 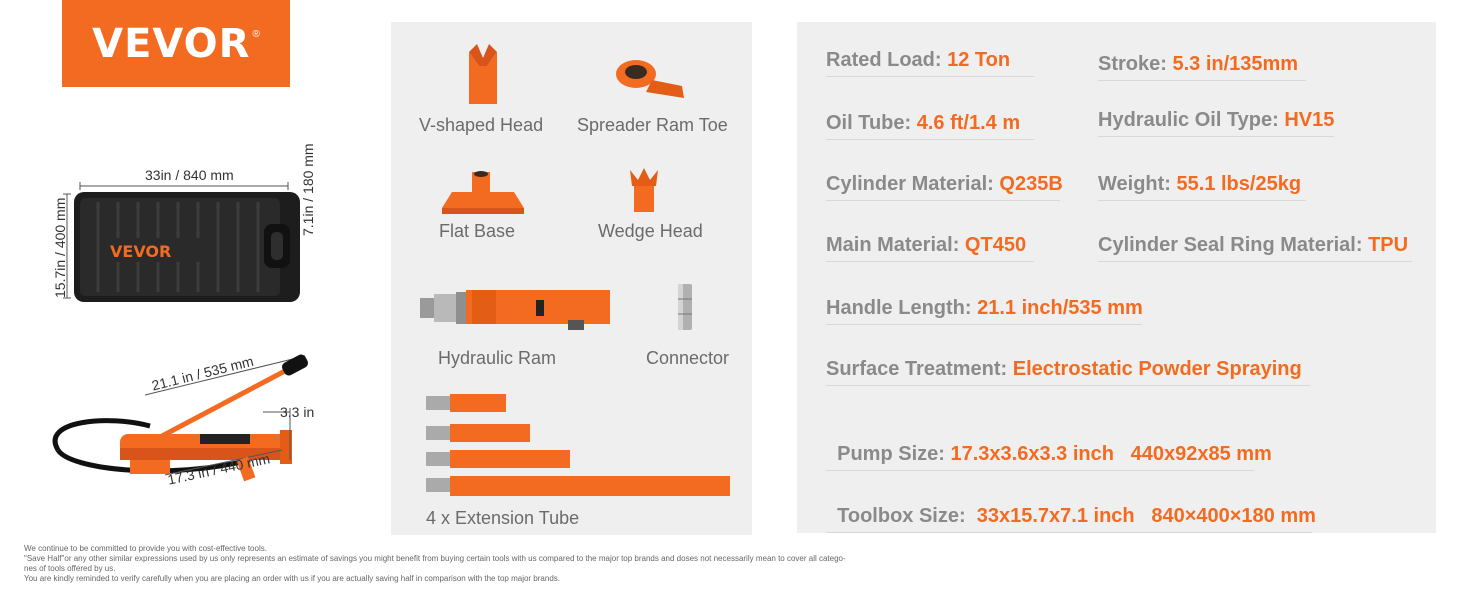 I want to click on spec-label: Hydraulic Oil Type:, so click(x=1191, y=120).